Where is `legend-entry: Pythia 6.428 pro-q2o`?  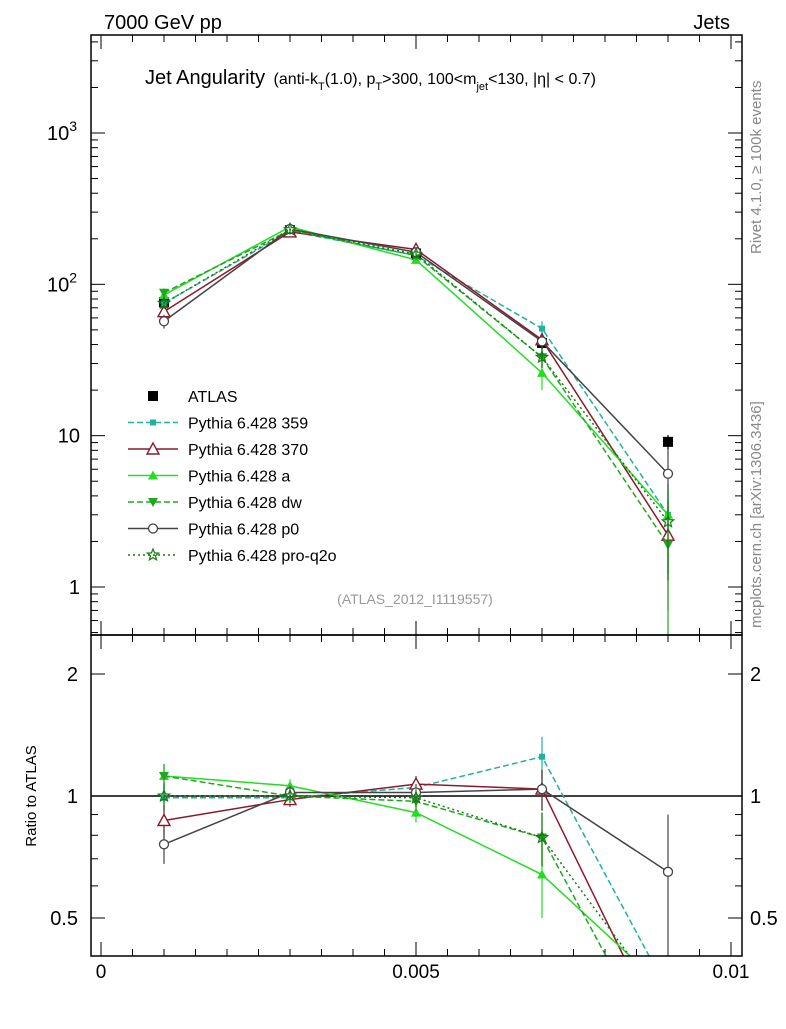
legend-entry: Pythia 6.428 pro-q2o is located at coordinates (232, 556).